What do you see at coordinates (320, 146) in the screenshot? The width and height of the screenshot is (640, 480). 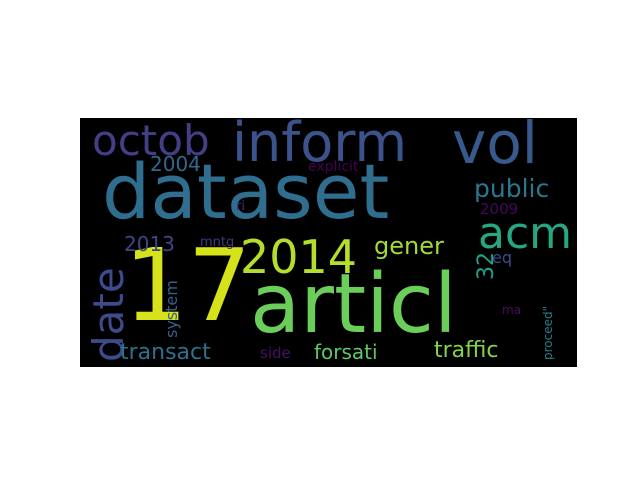 I see `word-inform: inform` at bounding box center [320, 146].